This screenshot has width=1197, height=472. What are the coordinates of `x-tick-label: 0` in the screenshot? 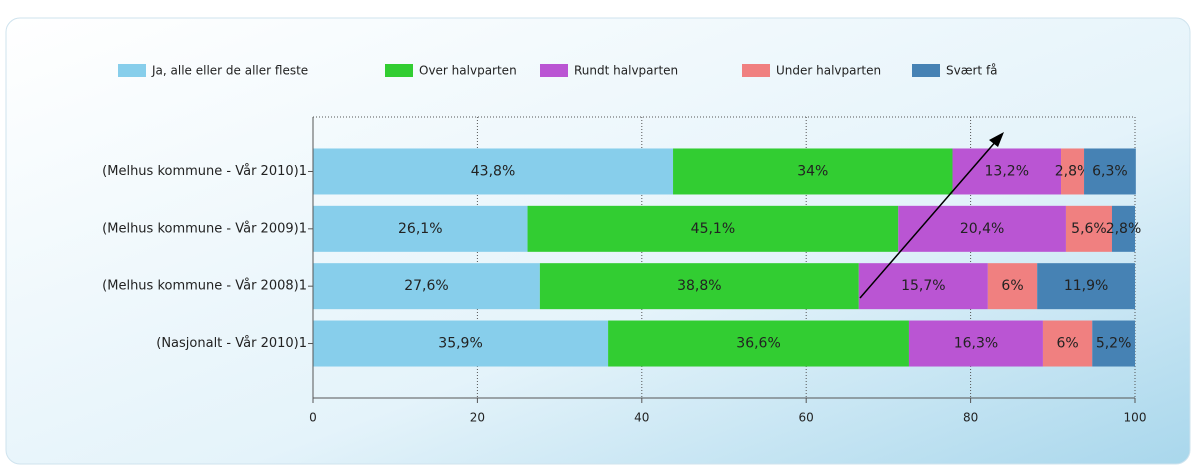 It's located at (313, 418).